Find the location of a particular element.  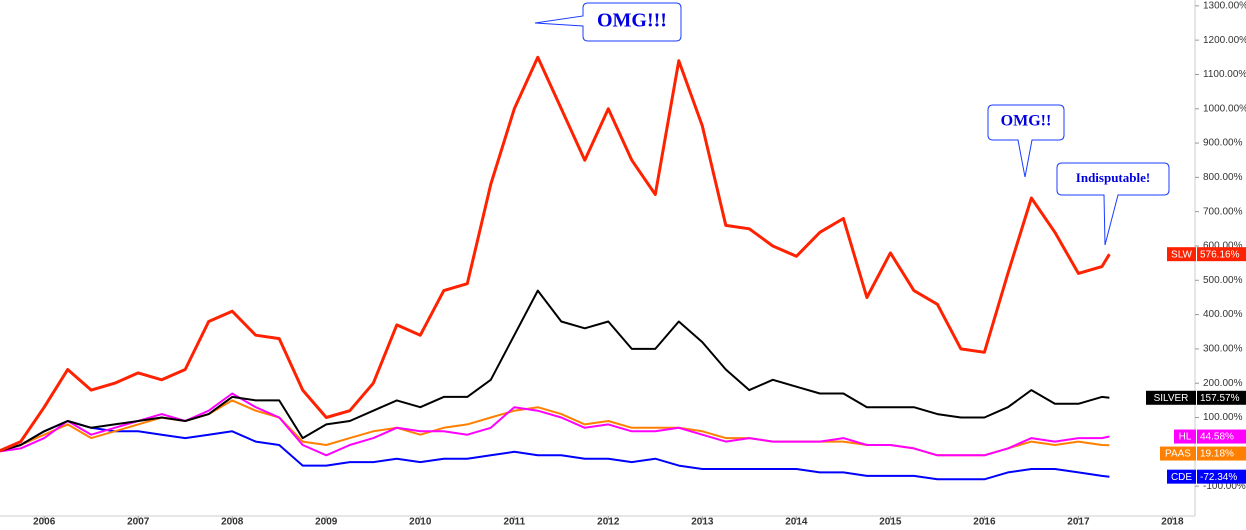

x-tick-label: 2006 is located at coordinates (44, 522).